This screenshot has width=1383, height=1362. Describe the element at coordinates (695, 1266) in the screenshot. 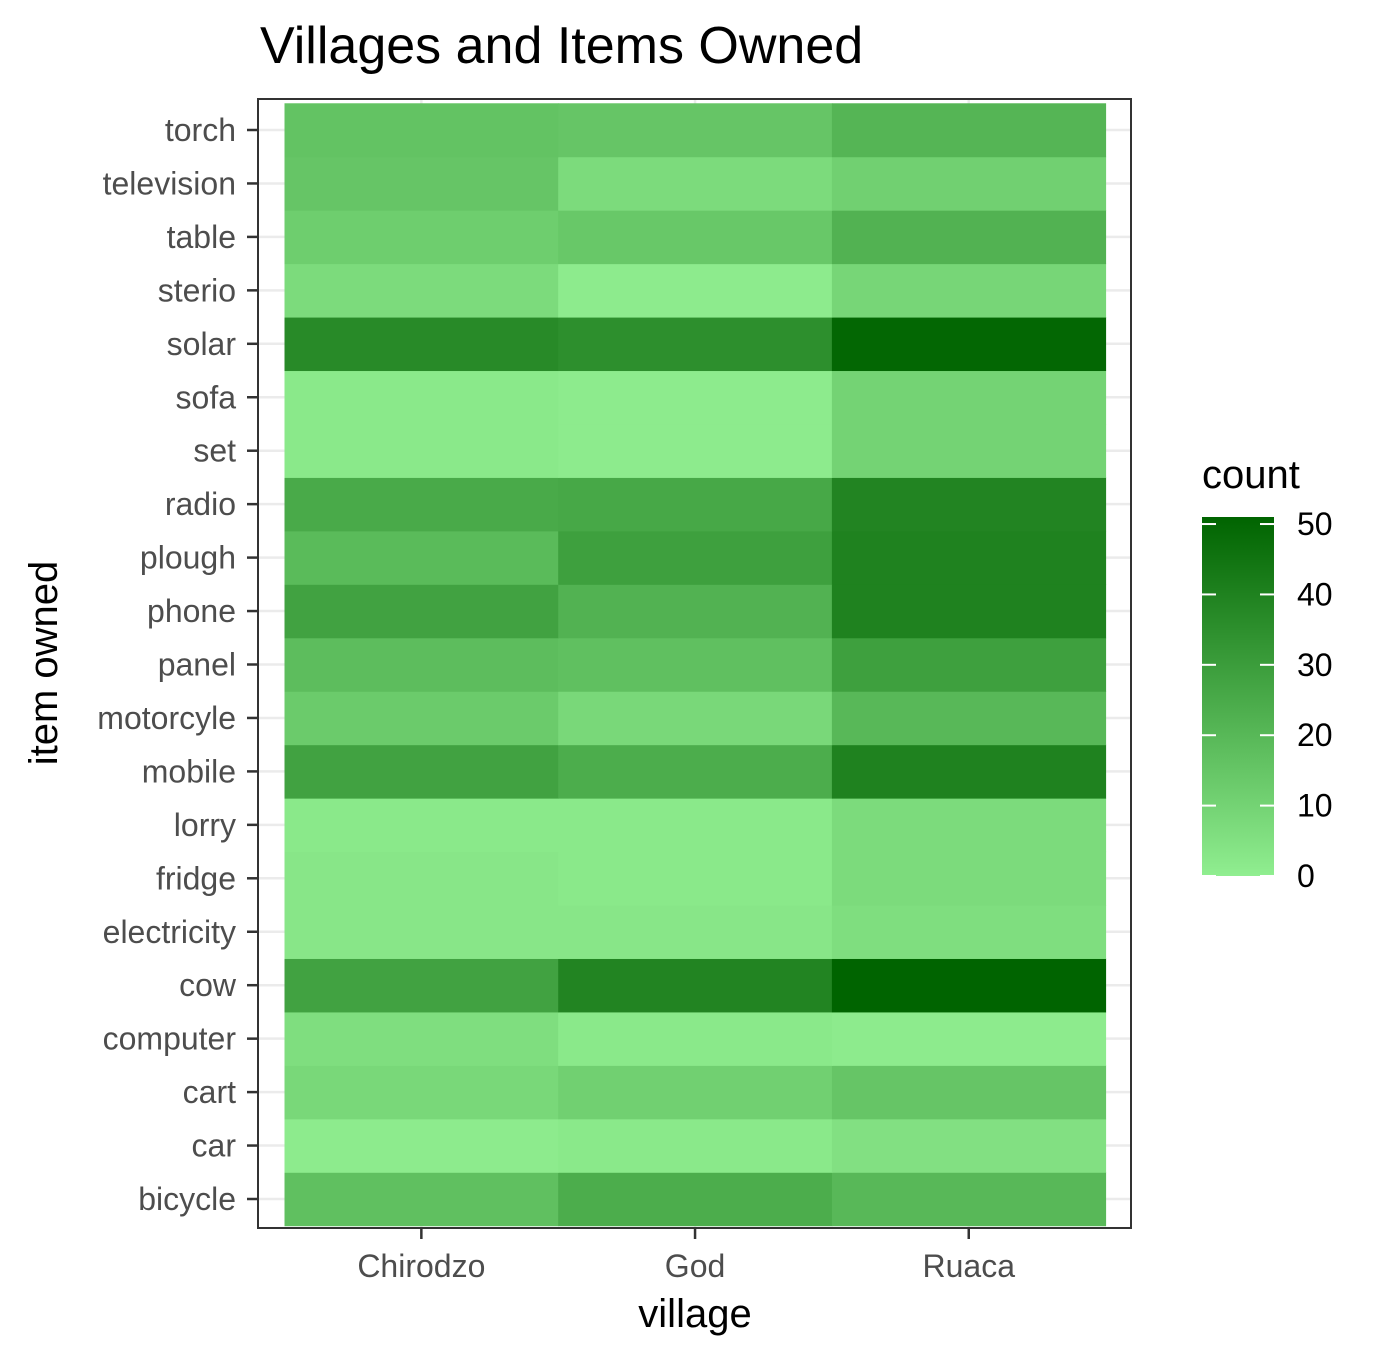

I see `x-tick-label: God` at that location.